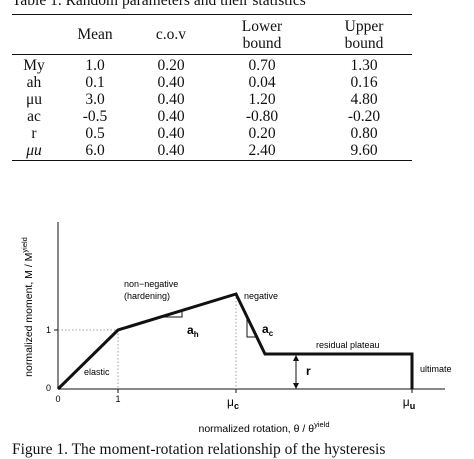 The height and width of the screenshot is (459, 474). What do you see at coordinates (364, 82) in the screenshot?
I see `table-cell: 0.16` at bounding box center [364, 82].